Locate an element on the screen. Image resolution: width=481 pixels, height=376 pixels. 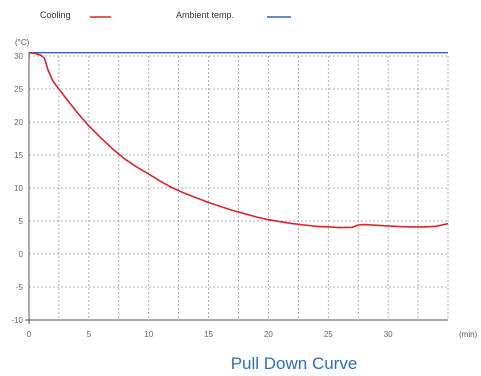
y-tick-label: 25 is located at coordinates (18, 89).